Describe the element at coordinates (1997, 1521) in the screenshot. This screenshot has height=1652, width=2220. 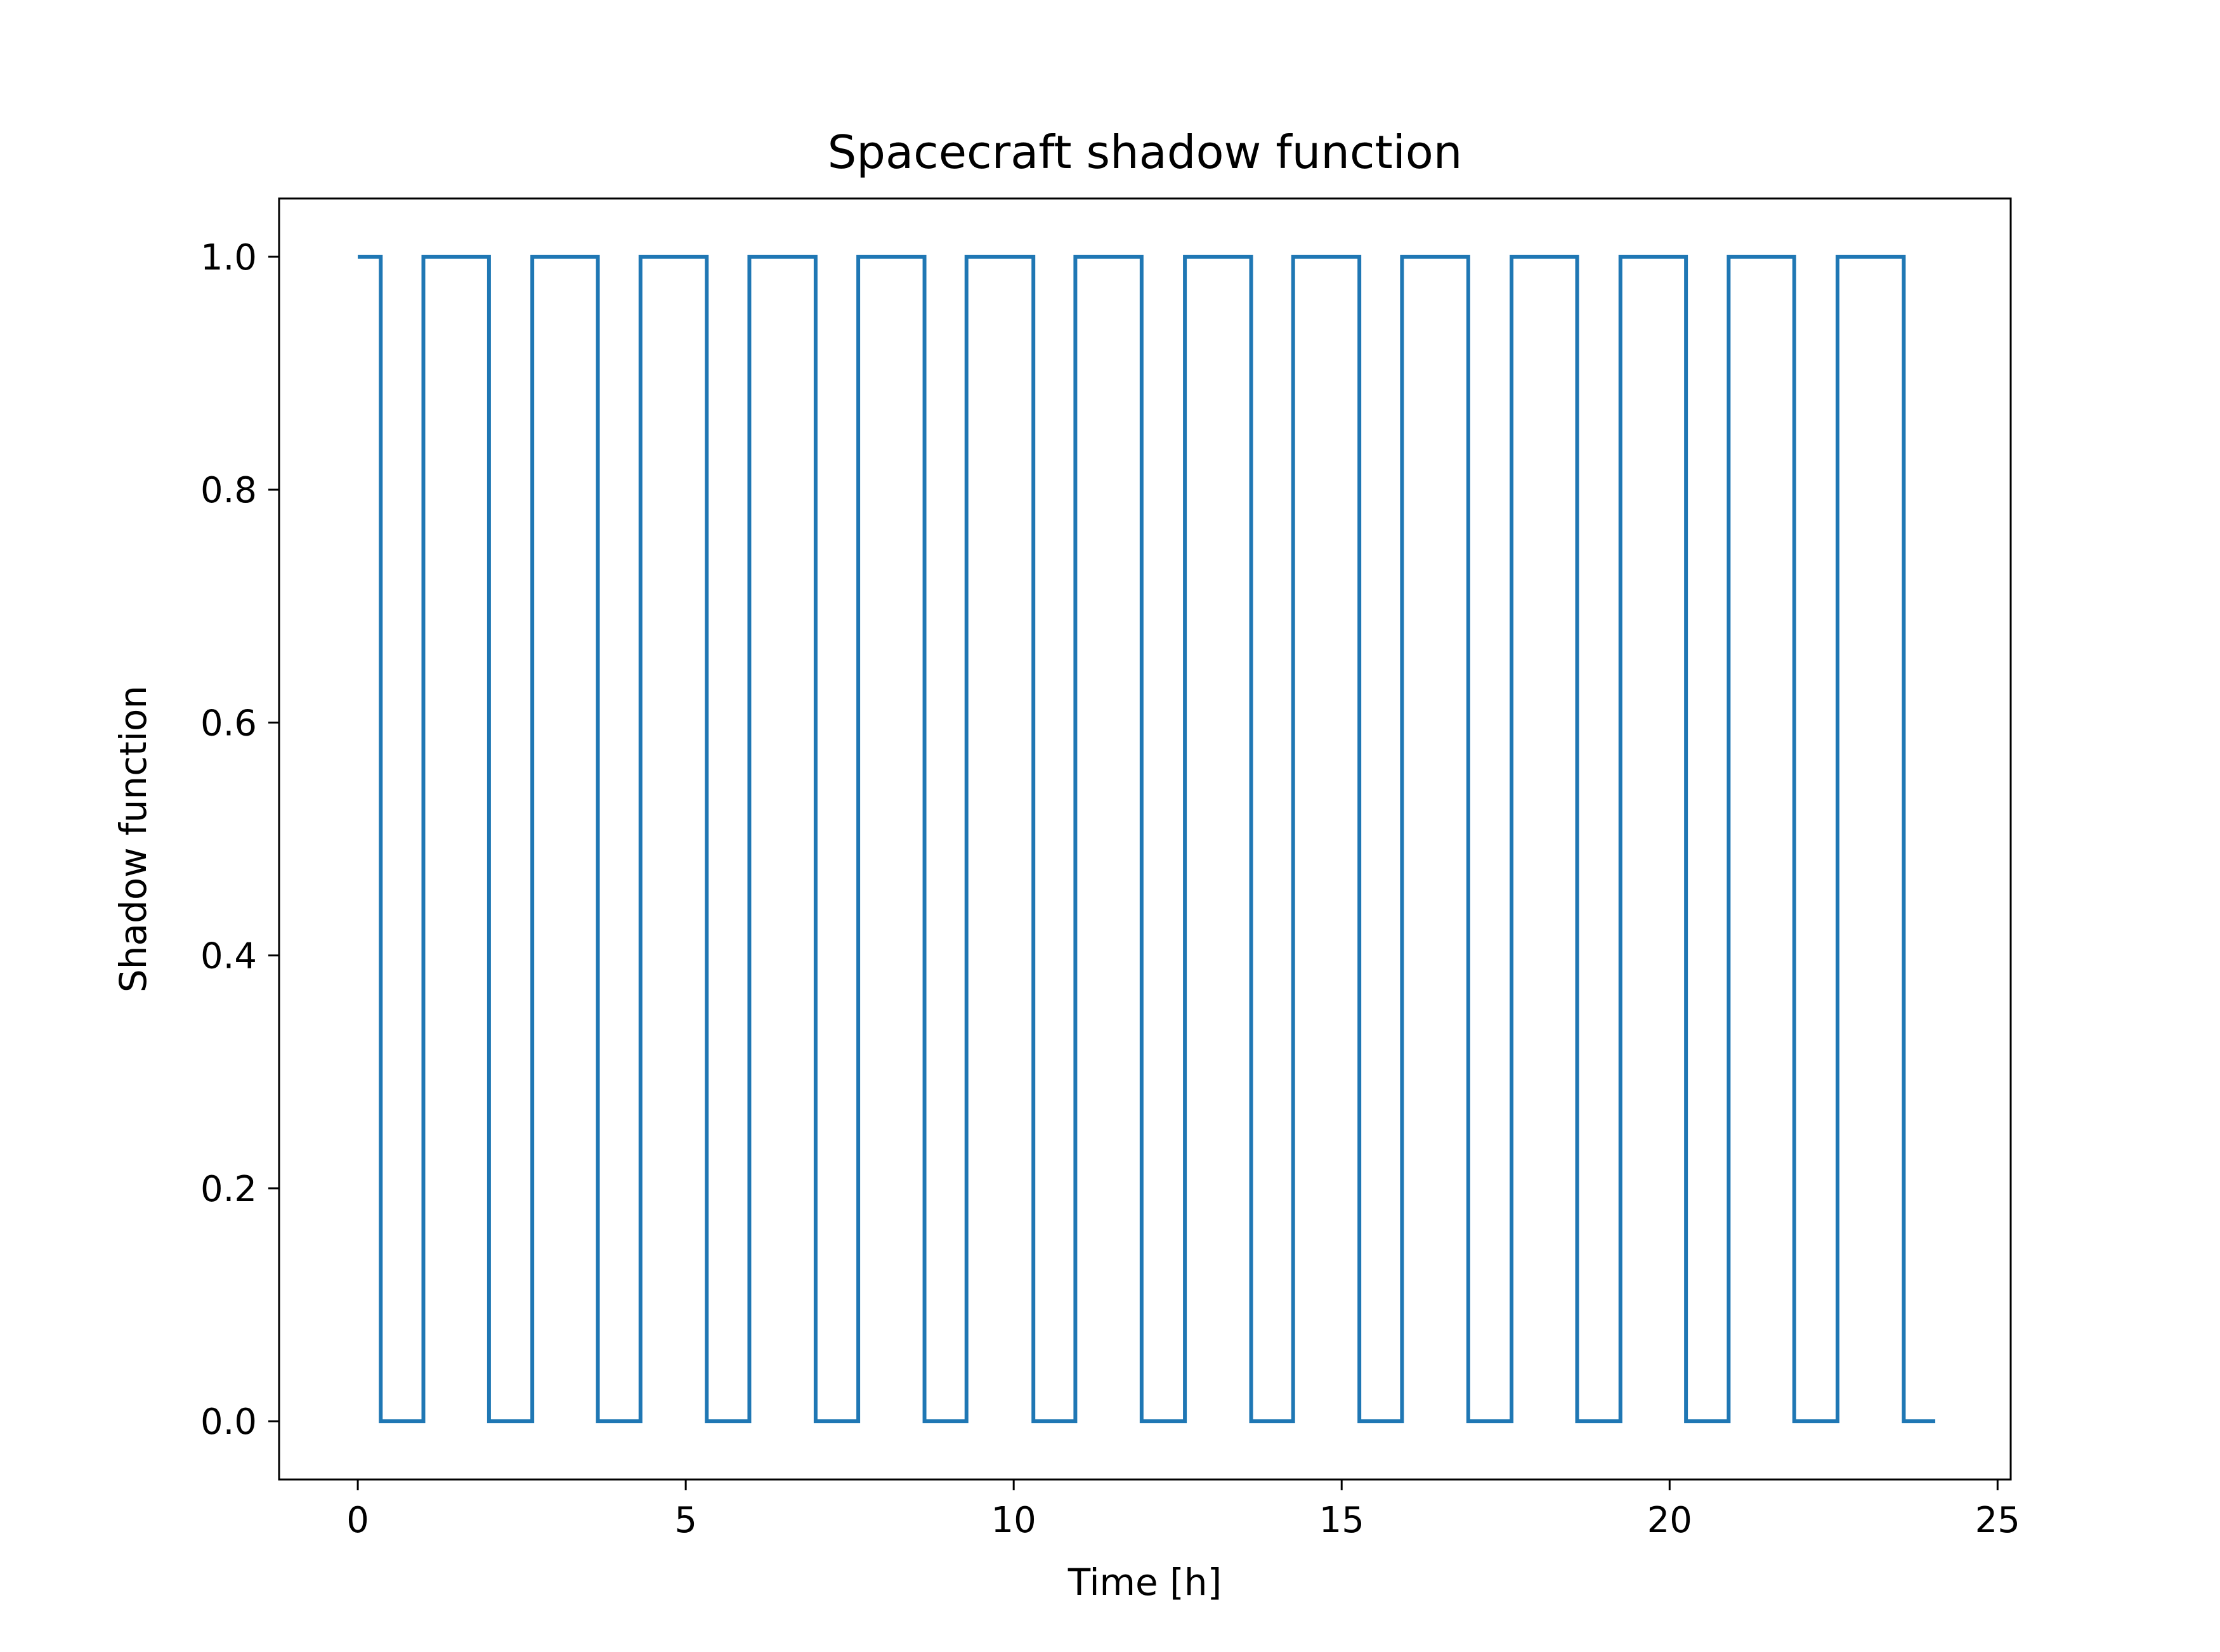
I see `x-tick-label: 25` at that location.